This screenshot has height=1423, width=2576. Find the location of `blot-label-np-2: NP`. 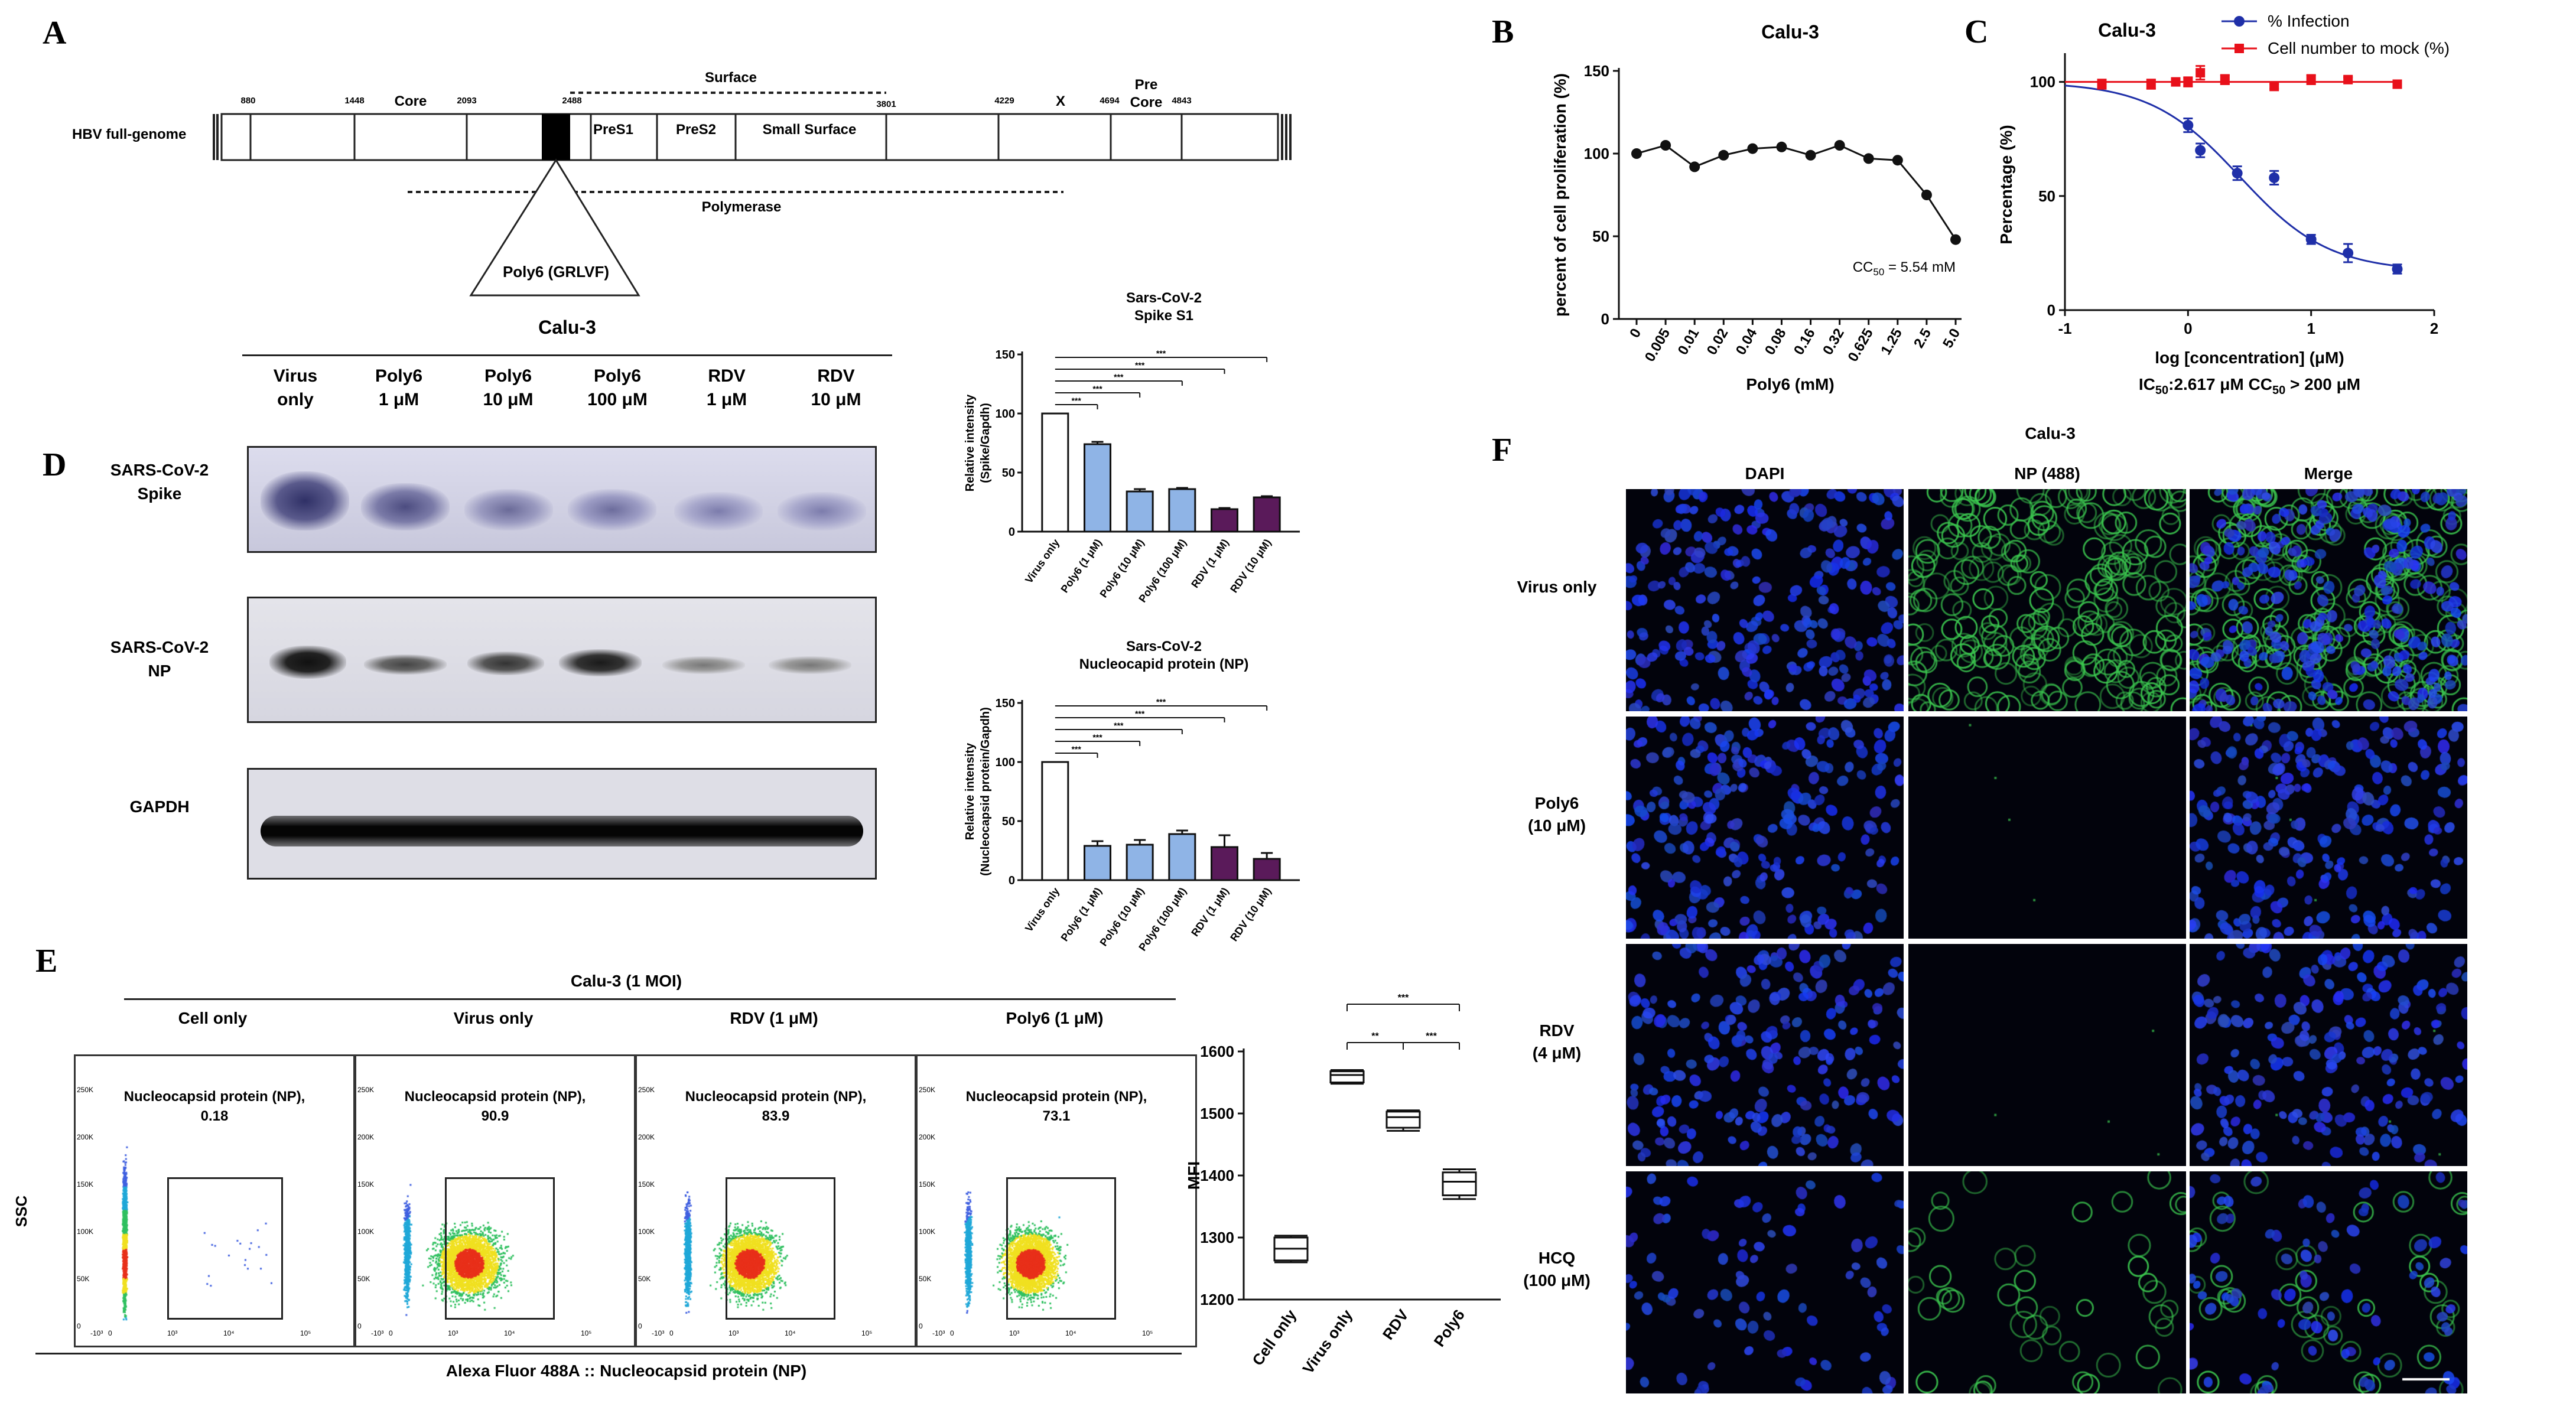

blot-label-np-2: NP is located at coordinates (160, 671).